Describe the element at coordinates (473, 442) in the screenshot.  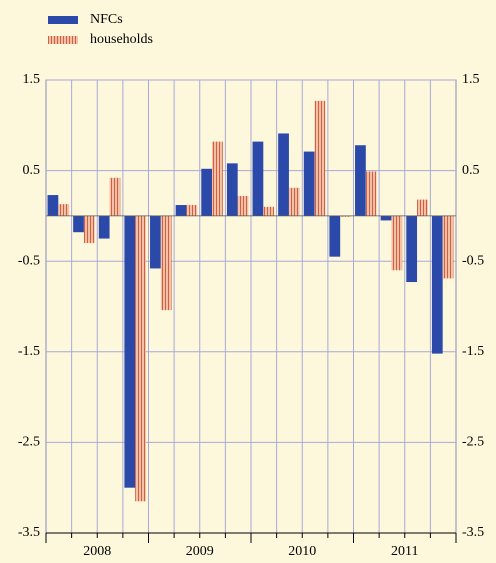
I see `y2-tick-label: -2.5` at that location.